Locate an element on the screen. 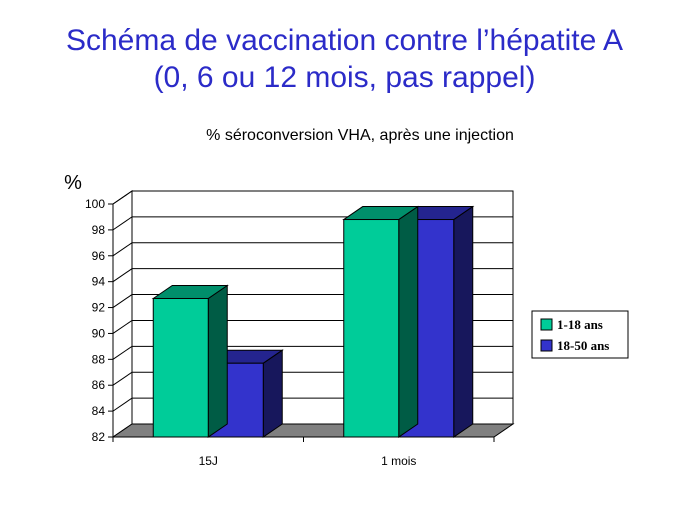 The width and height of the screenshot is (689, 517). y-tick-label: 94 is located at coordinates (99, 282).